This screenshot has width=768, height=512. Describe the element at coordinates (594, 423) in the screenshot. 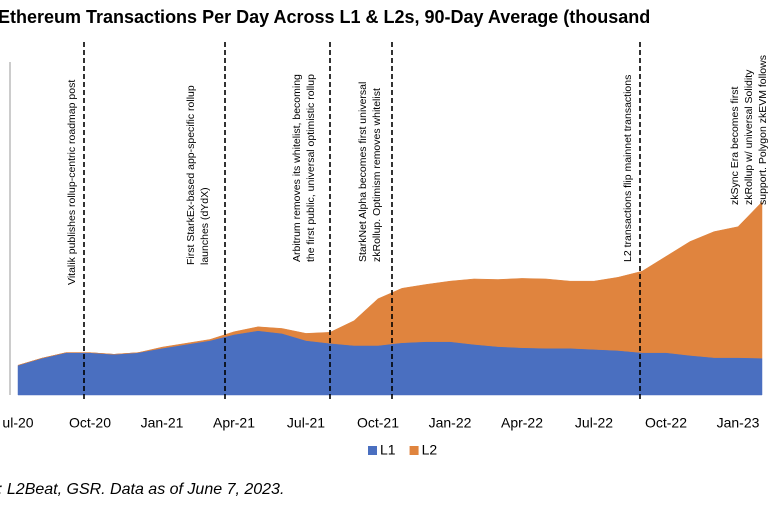

I see `x-tick-label: Jul-22` at that location.